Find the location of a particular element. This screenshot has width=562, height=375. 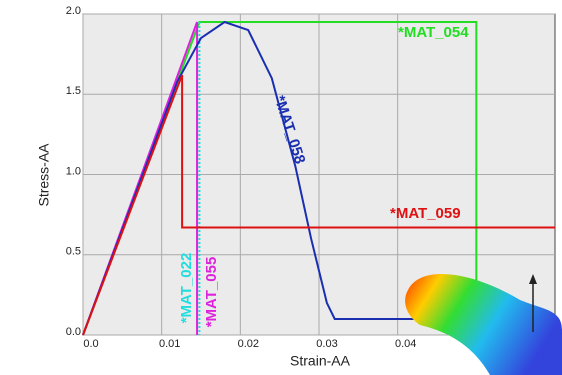

y-tick-label: 1.0 is located at coordinates (73, 171).